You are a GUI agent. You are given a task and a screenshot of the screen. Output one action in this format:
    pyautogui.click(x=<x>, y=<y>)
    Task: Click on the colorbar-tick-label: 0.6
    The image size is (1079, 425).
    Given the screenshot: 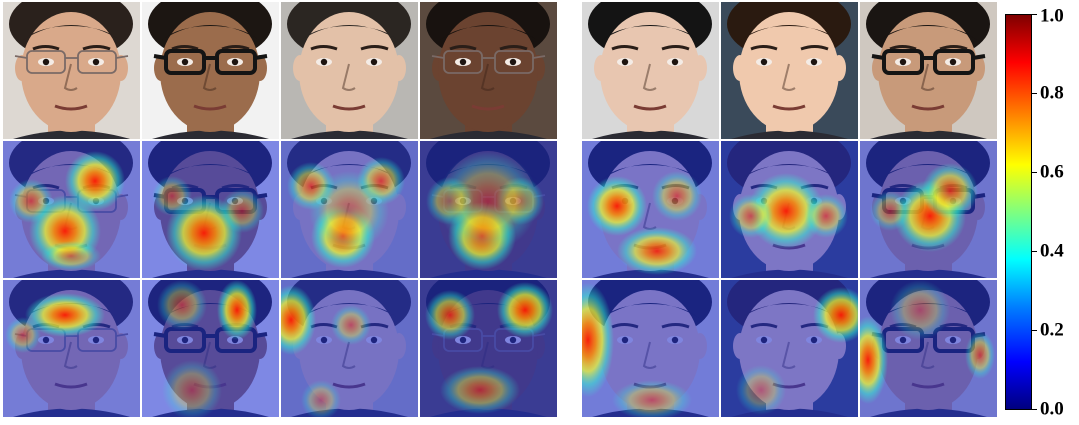 What is the action you would take?
    pyautogui.click(x=1052, y=172)
    